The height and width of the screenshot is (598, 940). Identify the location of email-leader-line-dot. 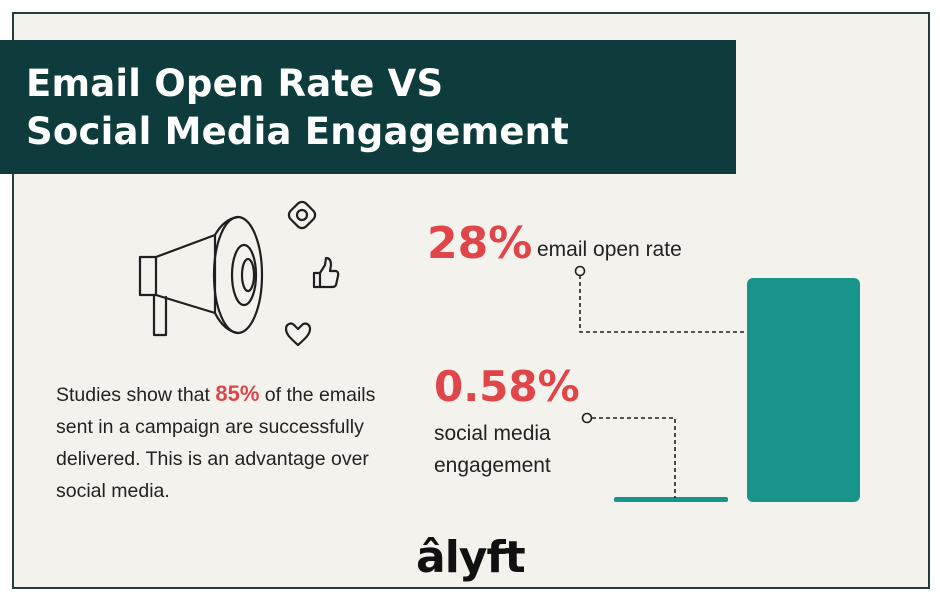
(580, 271).